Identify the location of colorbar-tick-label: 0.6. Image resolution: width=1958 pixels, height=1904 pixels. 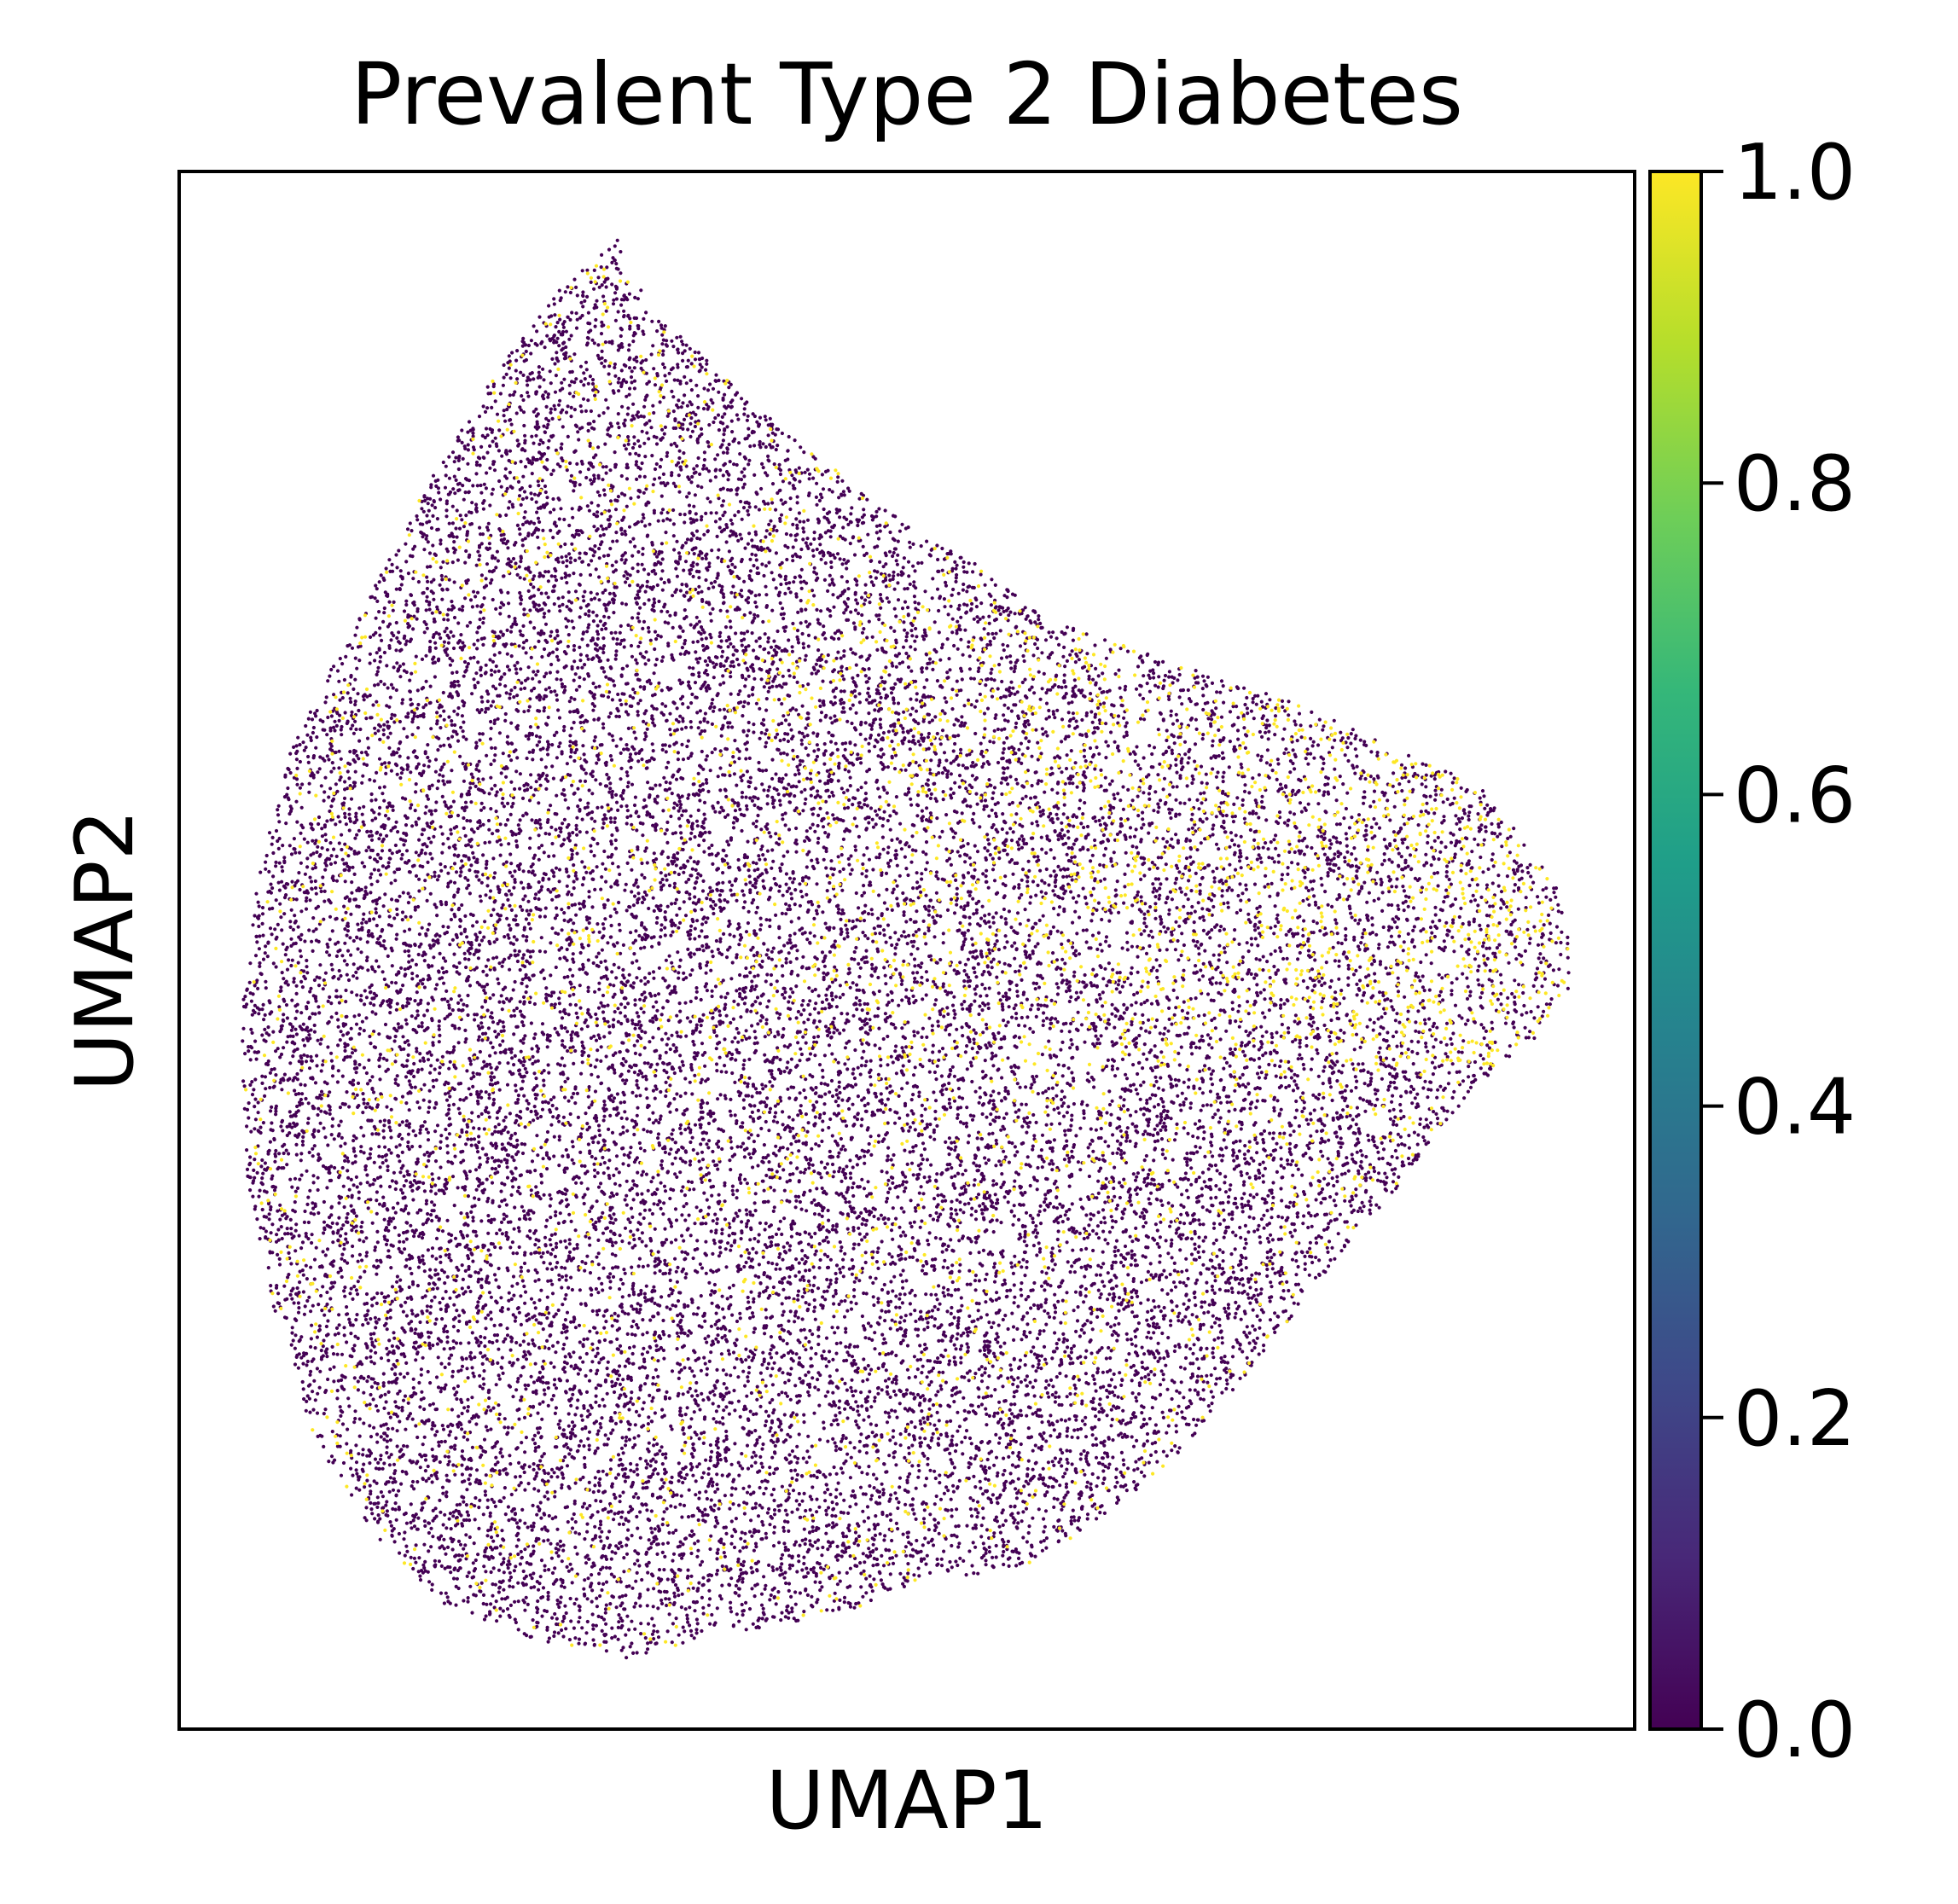
(1795, 795).